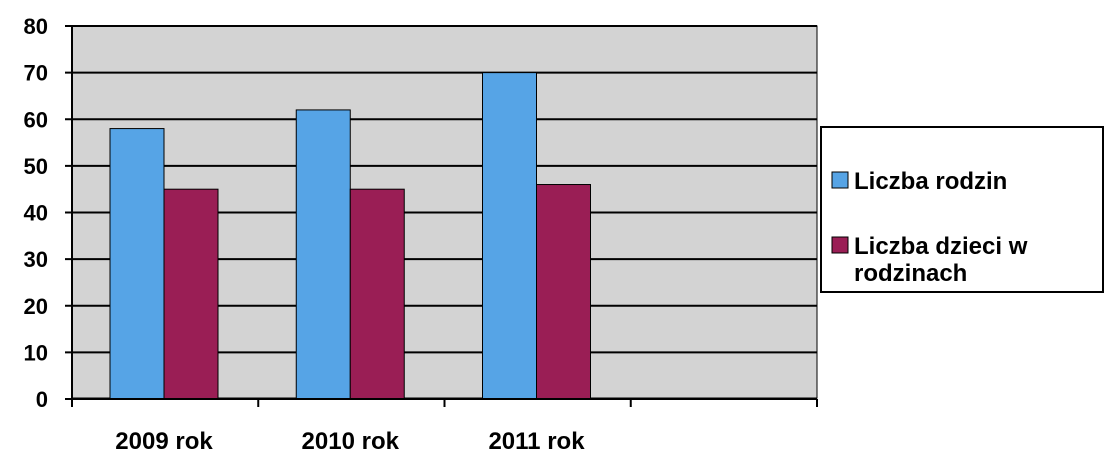 This screenshot has height=457, width=1104. What do you see at coordinates (36, 259) in the screenshot?
I see `y-tick-label: 30` at bounding box center [36, 259].